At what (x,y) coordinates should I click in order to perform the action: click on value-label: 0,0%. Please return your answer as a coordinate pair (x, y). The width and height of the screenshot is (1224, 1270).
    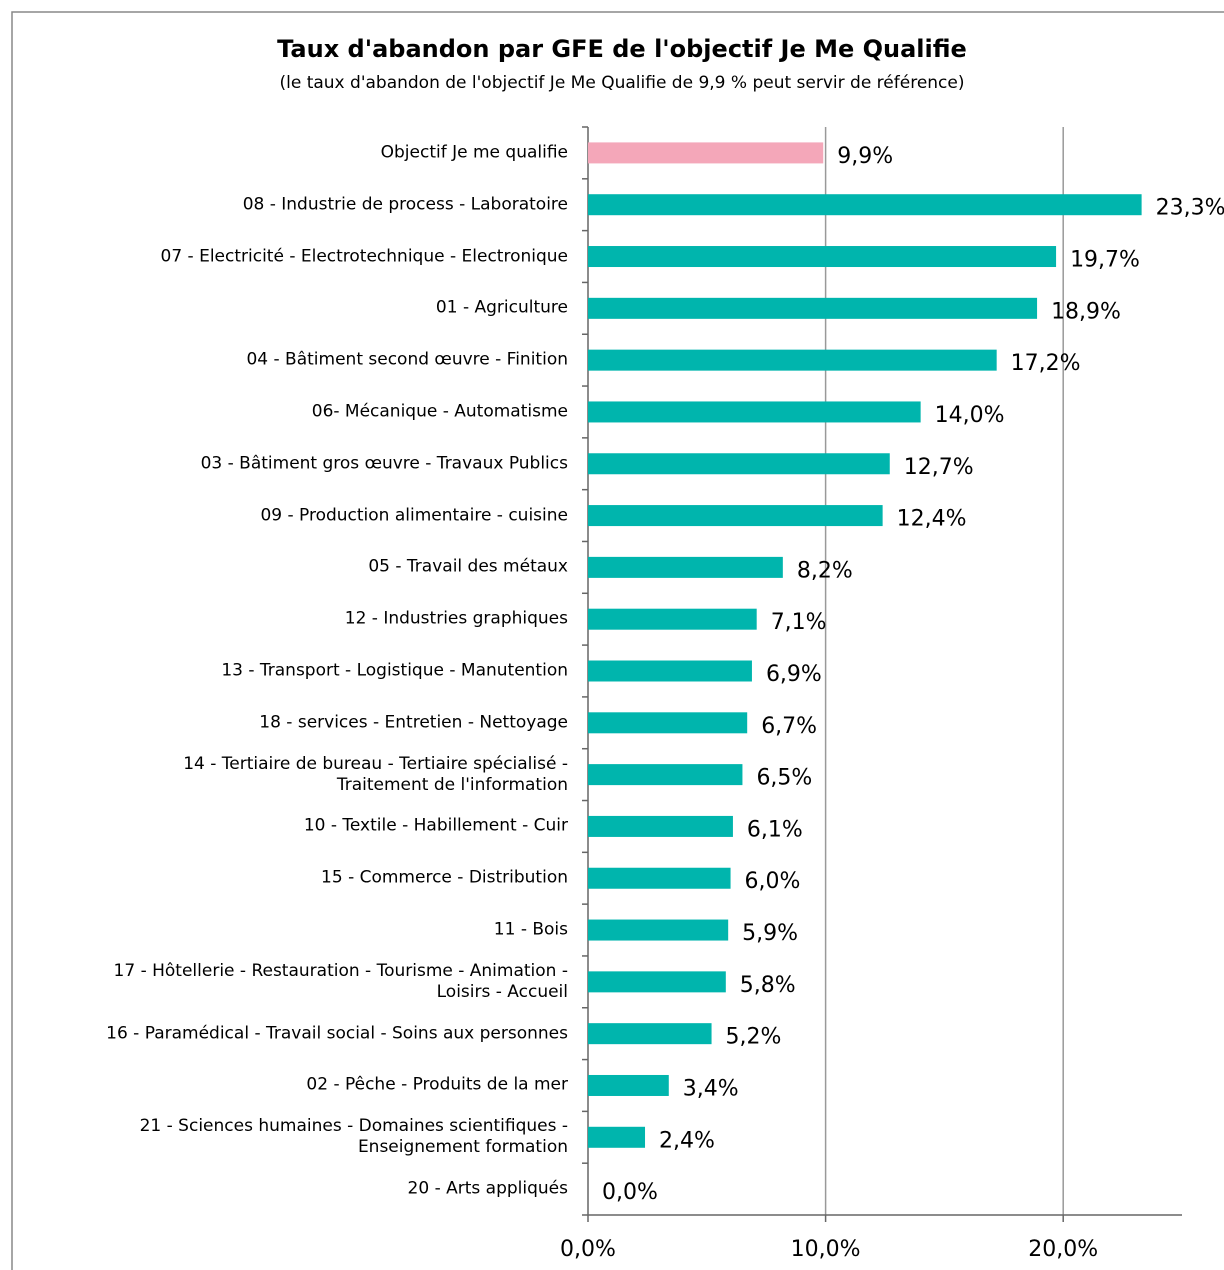
    Looking at the image, I should click on (630, 1192).